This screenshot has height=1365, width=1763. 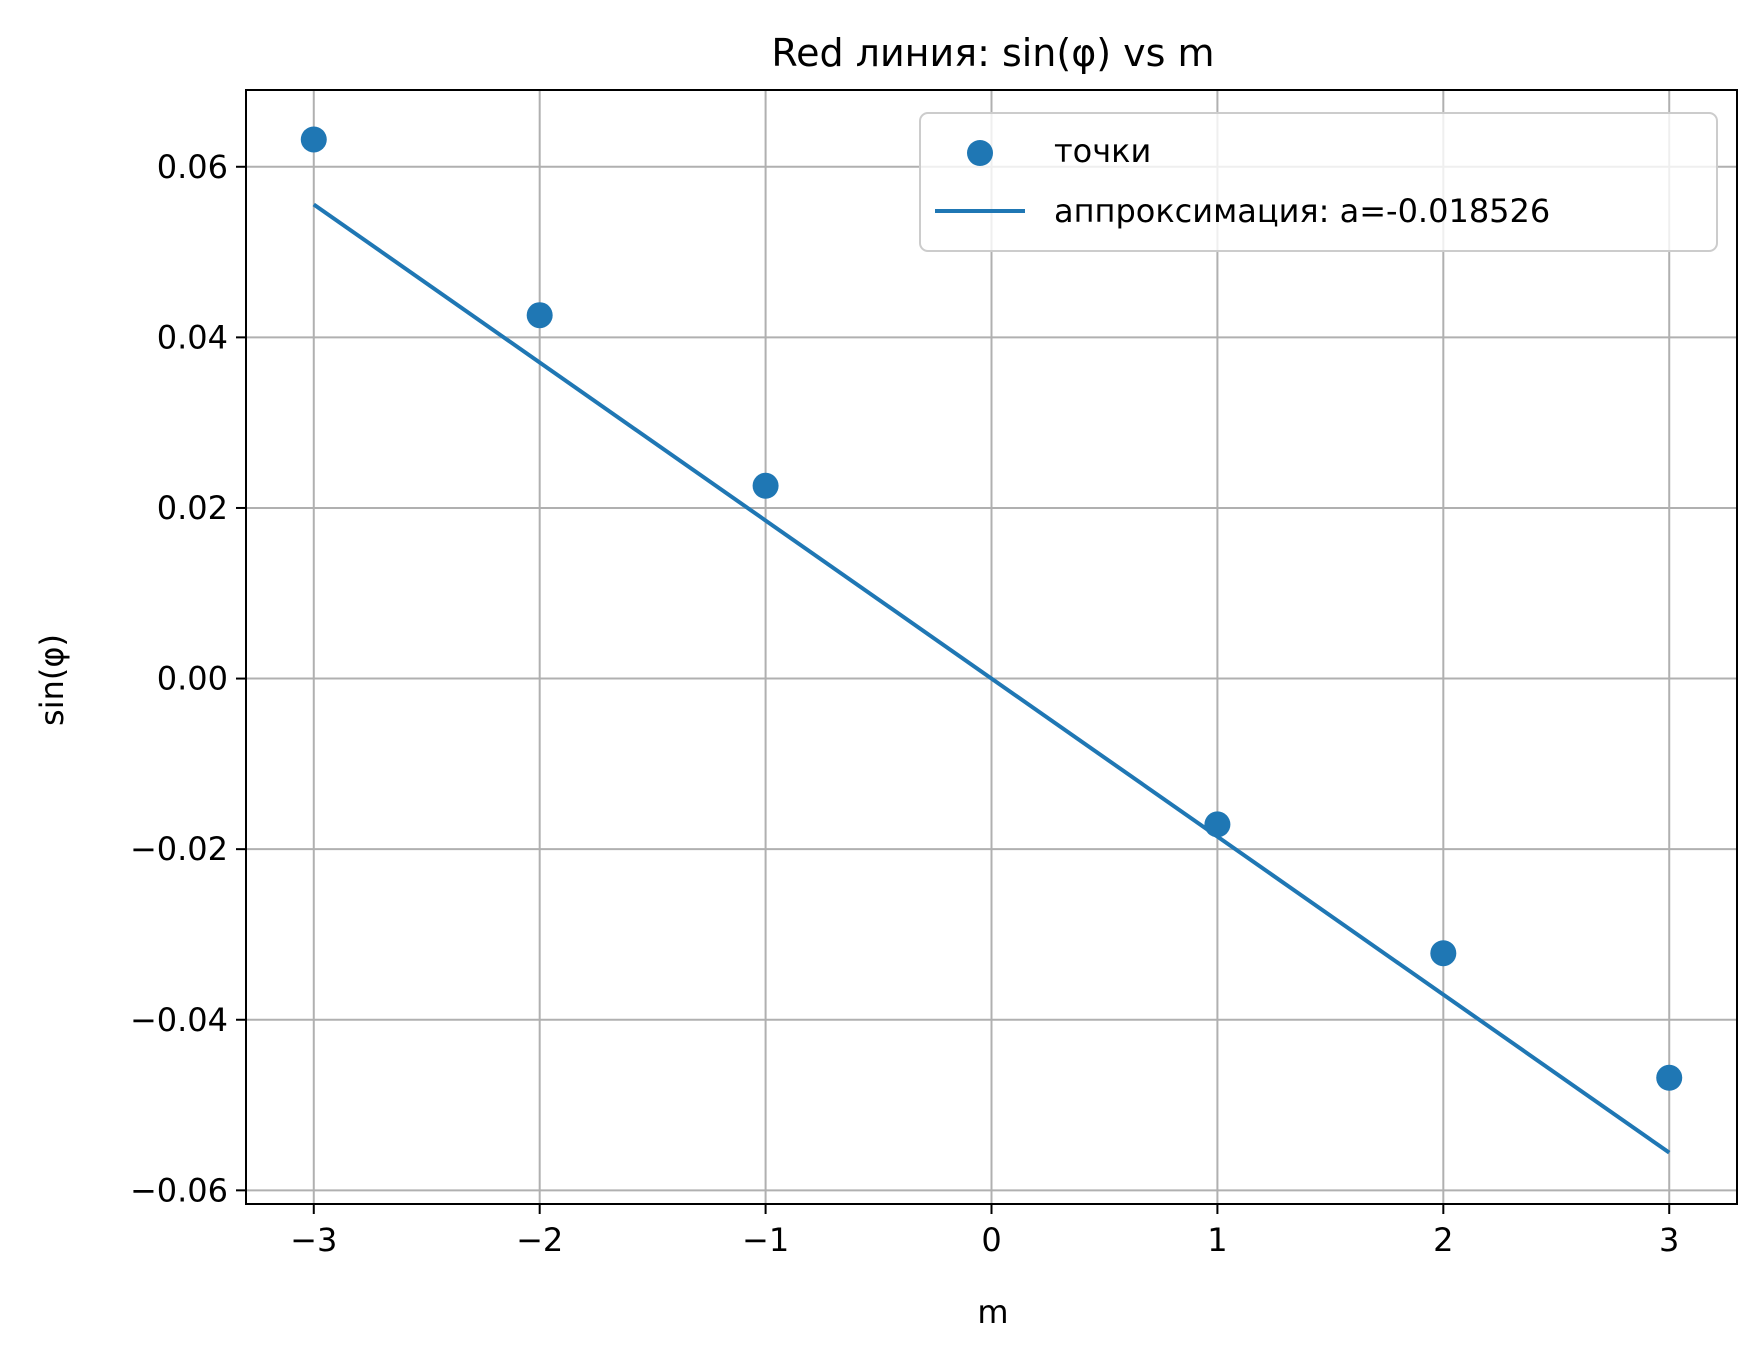 I want to click on legend-label-fit-line: аппроксимация: a=-0.018526, so click(x=1302, y=211).